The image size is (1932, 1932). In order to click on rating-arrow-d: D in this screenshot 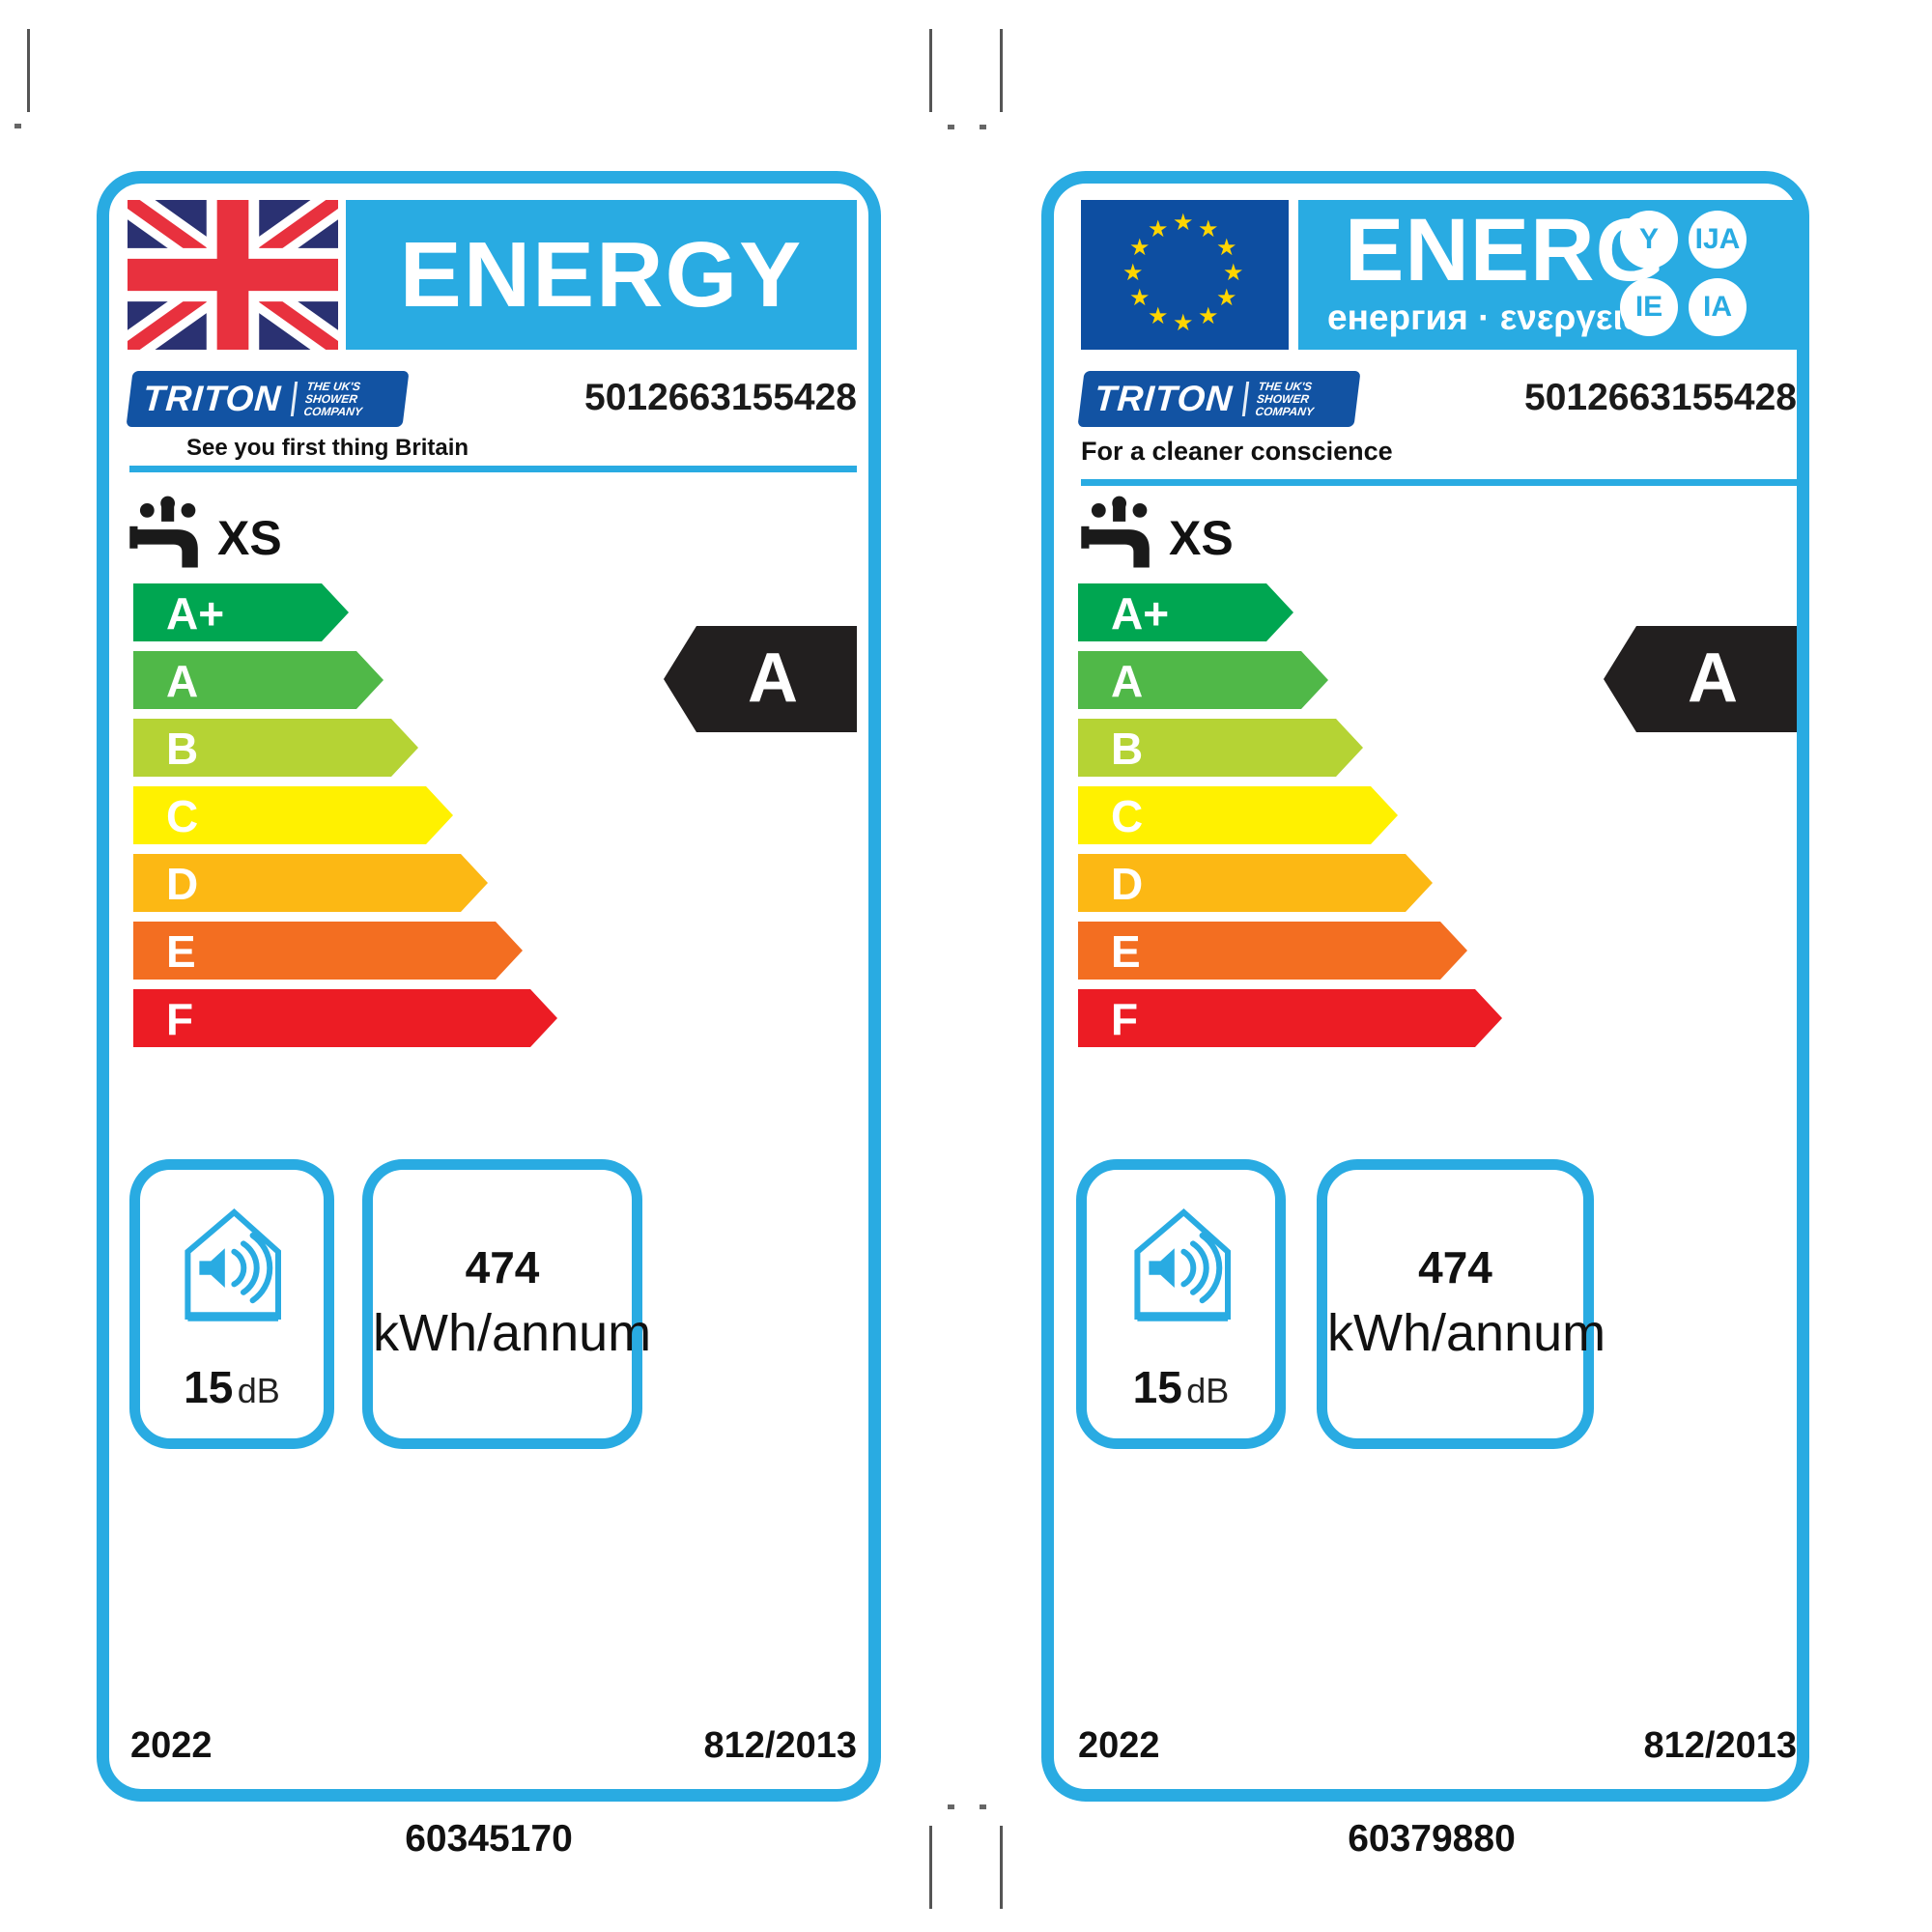, I will do `click(310, 883)`.